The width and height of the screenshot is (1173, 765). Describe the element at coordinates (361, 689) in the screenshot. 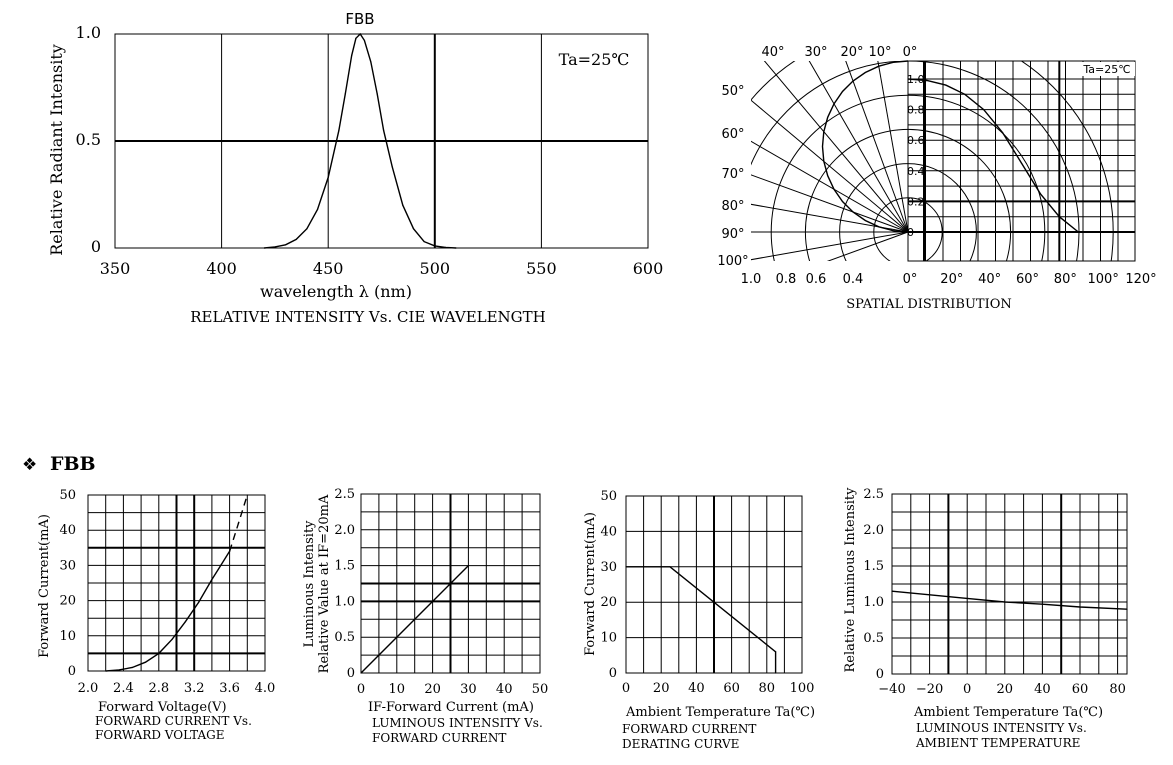

I see `lum_if-x-tick-label: 0` at that location.